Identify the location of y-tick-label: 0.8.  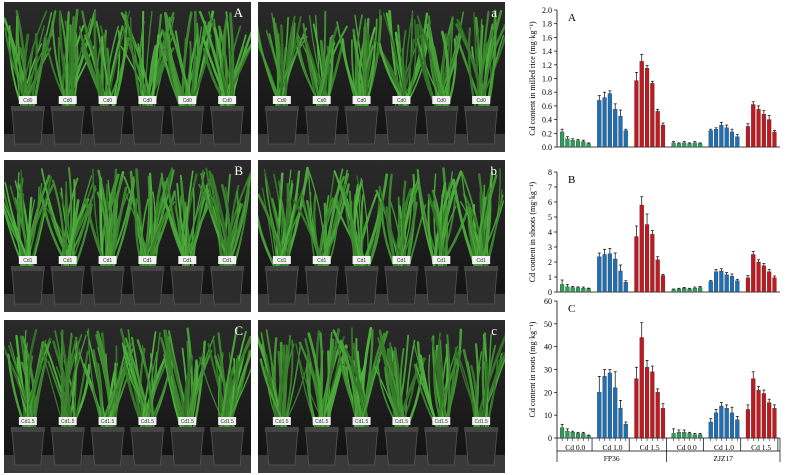
(547, 92).